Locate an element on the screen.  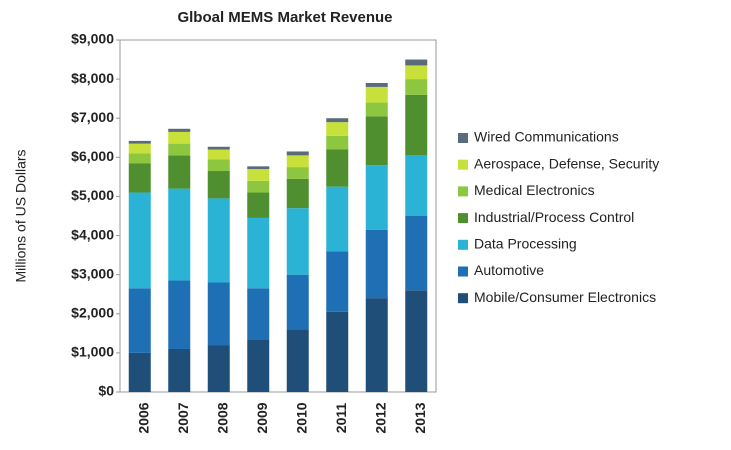
legend-label: Automotive is located at coordinates (509, 270).